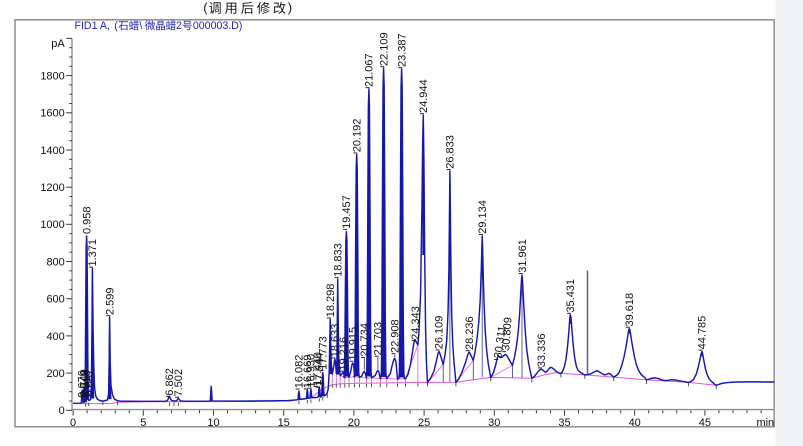 The height and width of the screenshot is (446, 803). I want to click on svg-text: 17.440, so click(318, 369).